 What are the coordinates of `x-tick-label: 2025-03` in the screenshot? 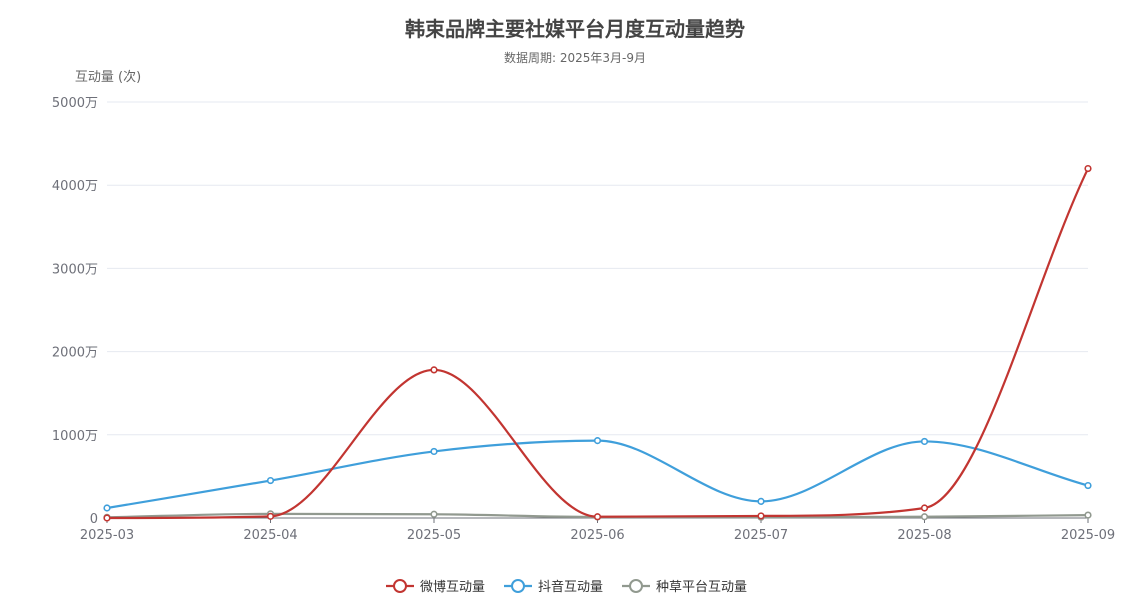 It's located at (107, 535).